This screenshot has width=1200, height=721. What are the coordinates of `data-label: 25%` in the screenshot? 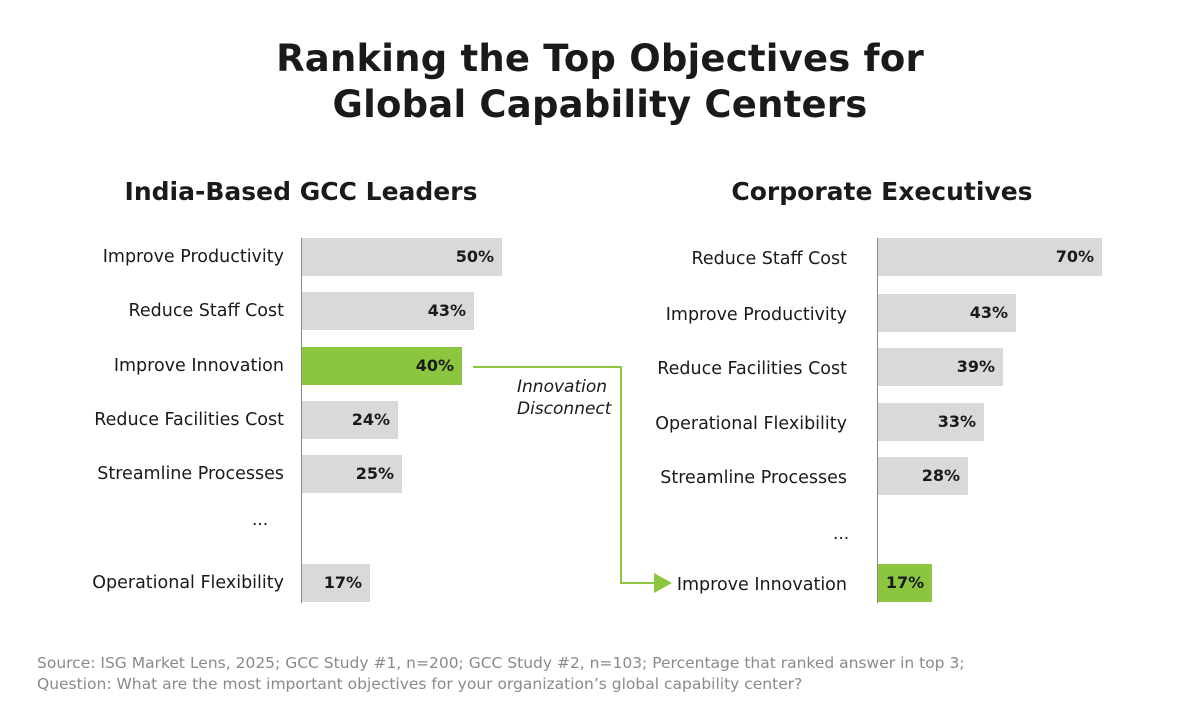 It's located at (374, 473).